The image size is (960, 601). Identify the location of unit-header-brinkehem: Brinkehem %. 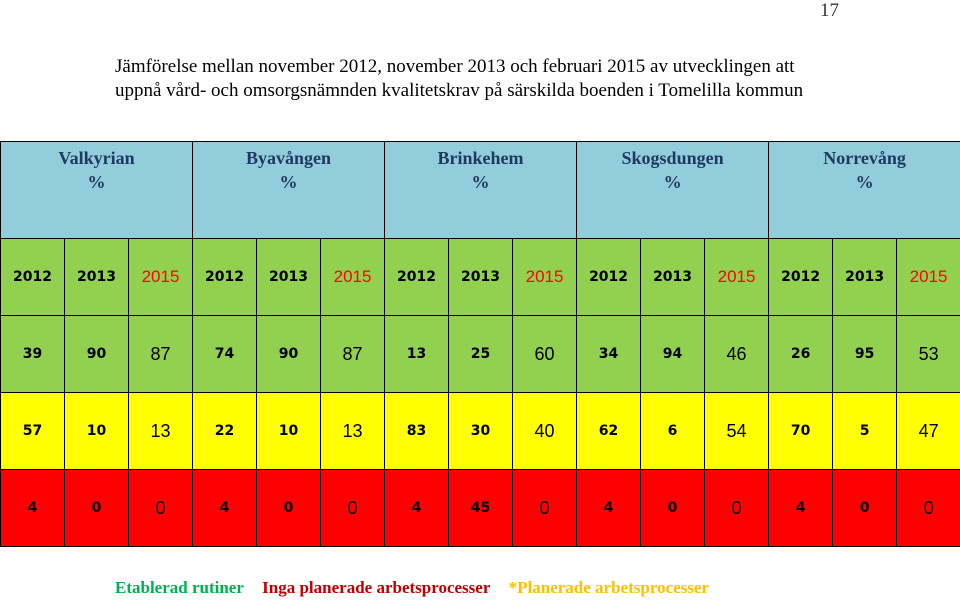
(481, 190).